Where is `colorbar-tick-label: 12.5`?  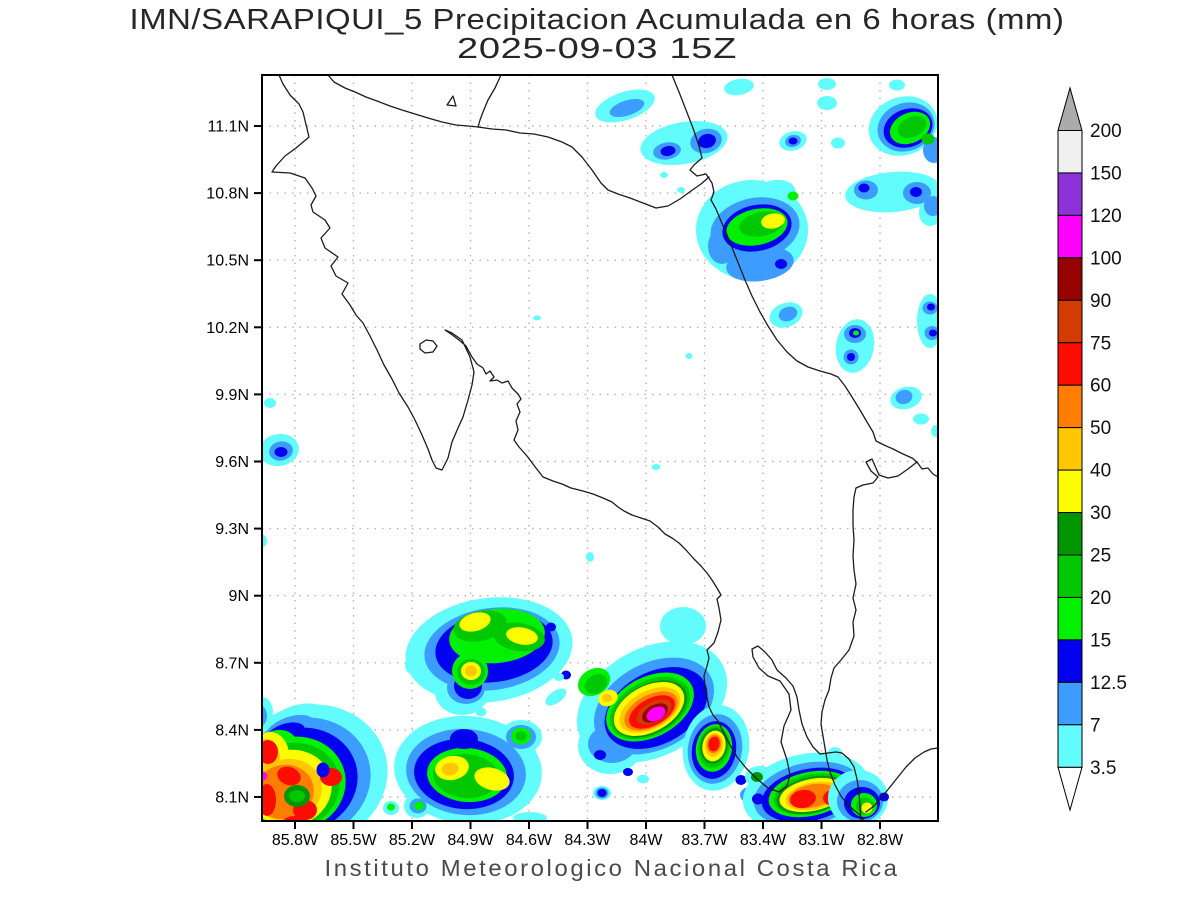 colorbar-tick-label: 12.5 is located at coordinates (1108, 683).